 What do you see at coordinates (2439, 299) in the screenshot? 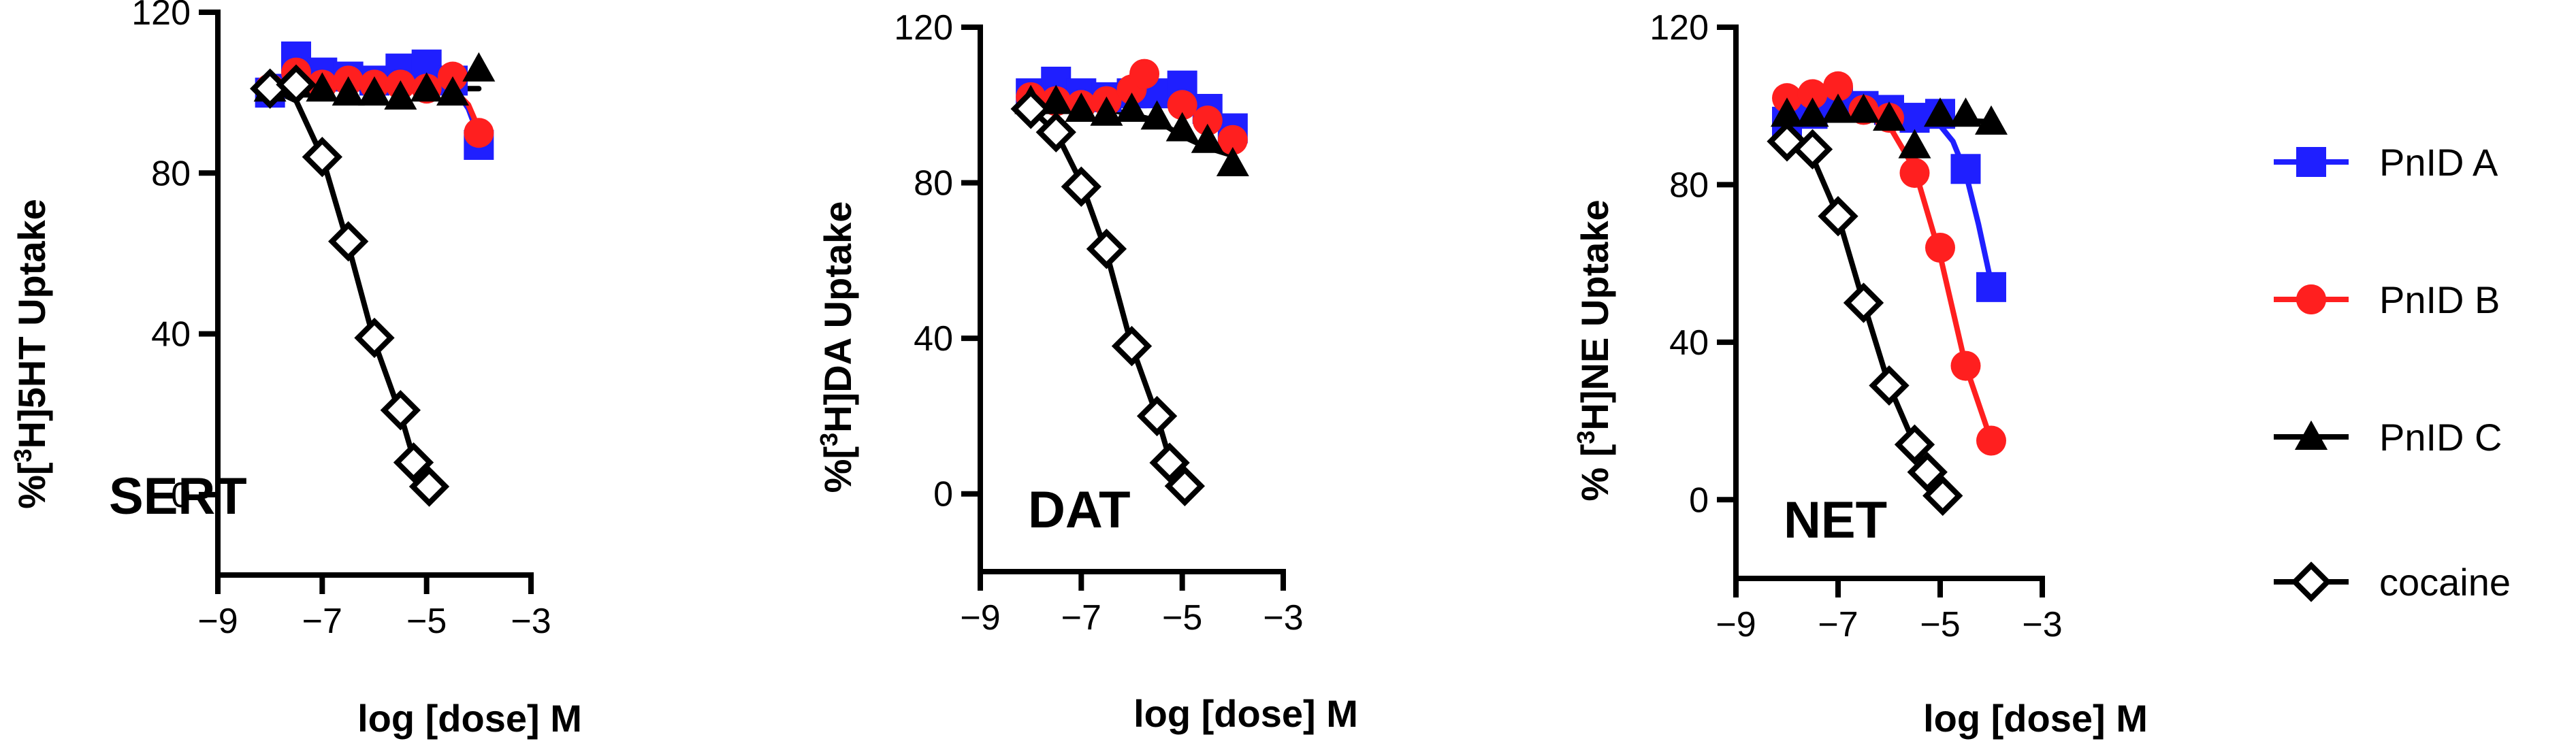
I see `legend-label-pnid-b: PnID B` at bounding box center [2439, 299].